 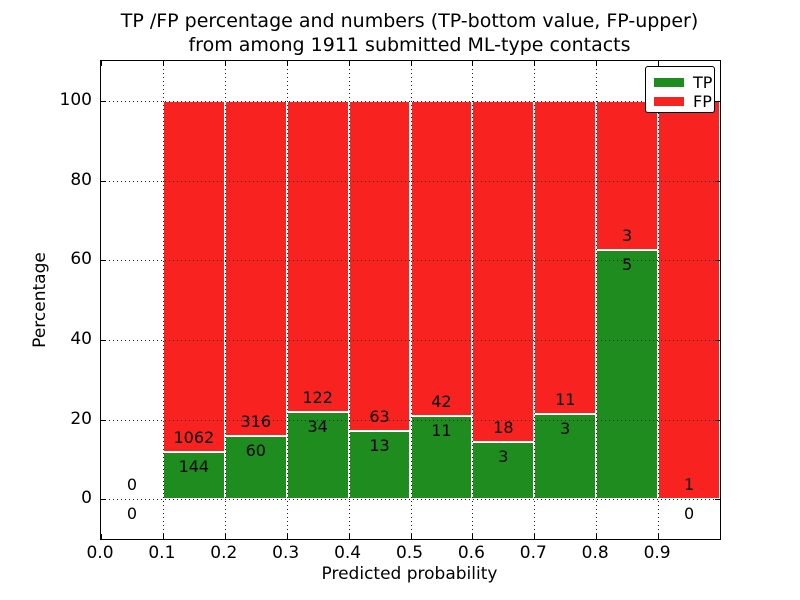 I want to click on tp-count-label: 60, so click(x=255, y=450).